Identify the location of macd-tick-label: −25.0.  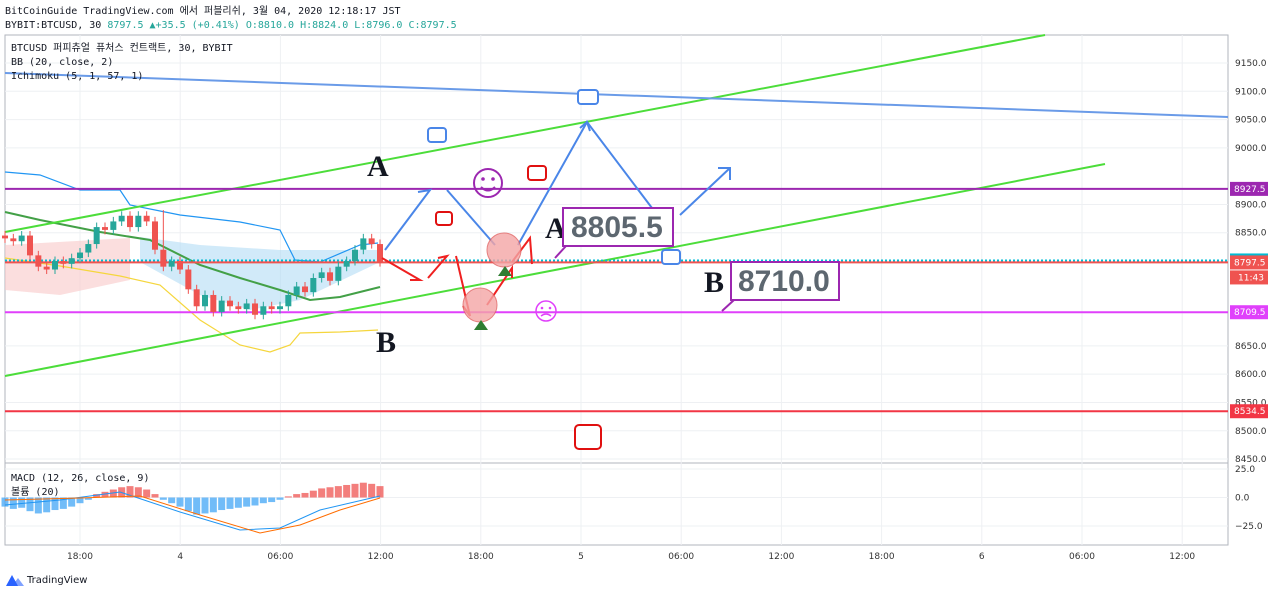
(1249, 527).